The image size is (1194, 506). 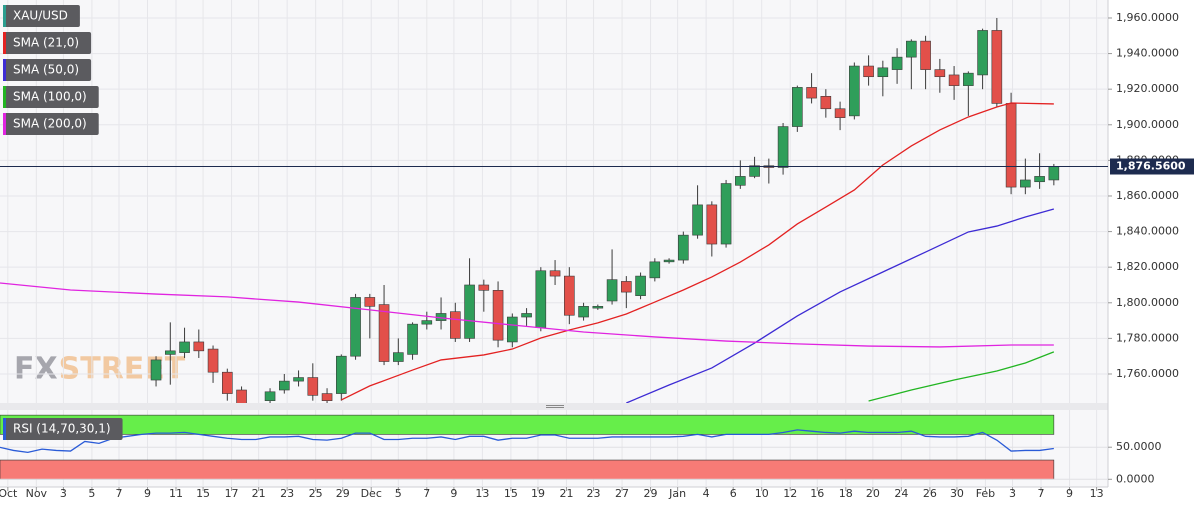 What do you see at coordinates (677, 493) in the screenshot?
I see `x-tick-label: Jan` at bounding box center [677, 493].